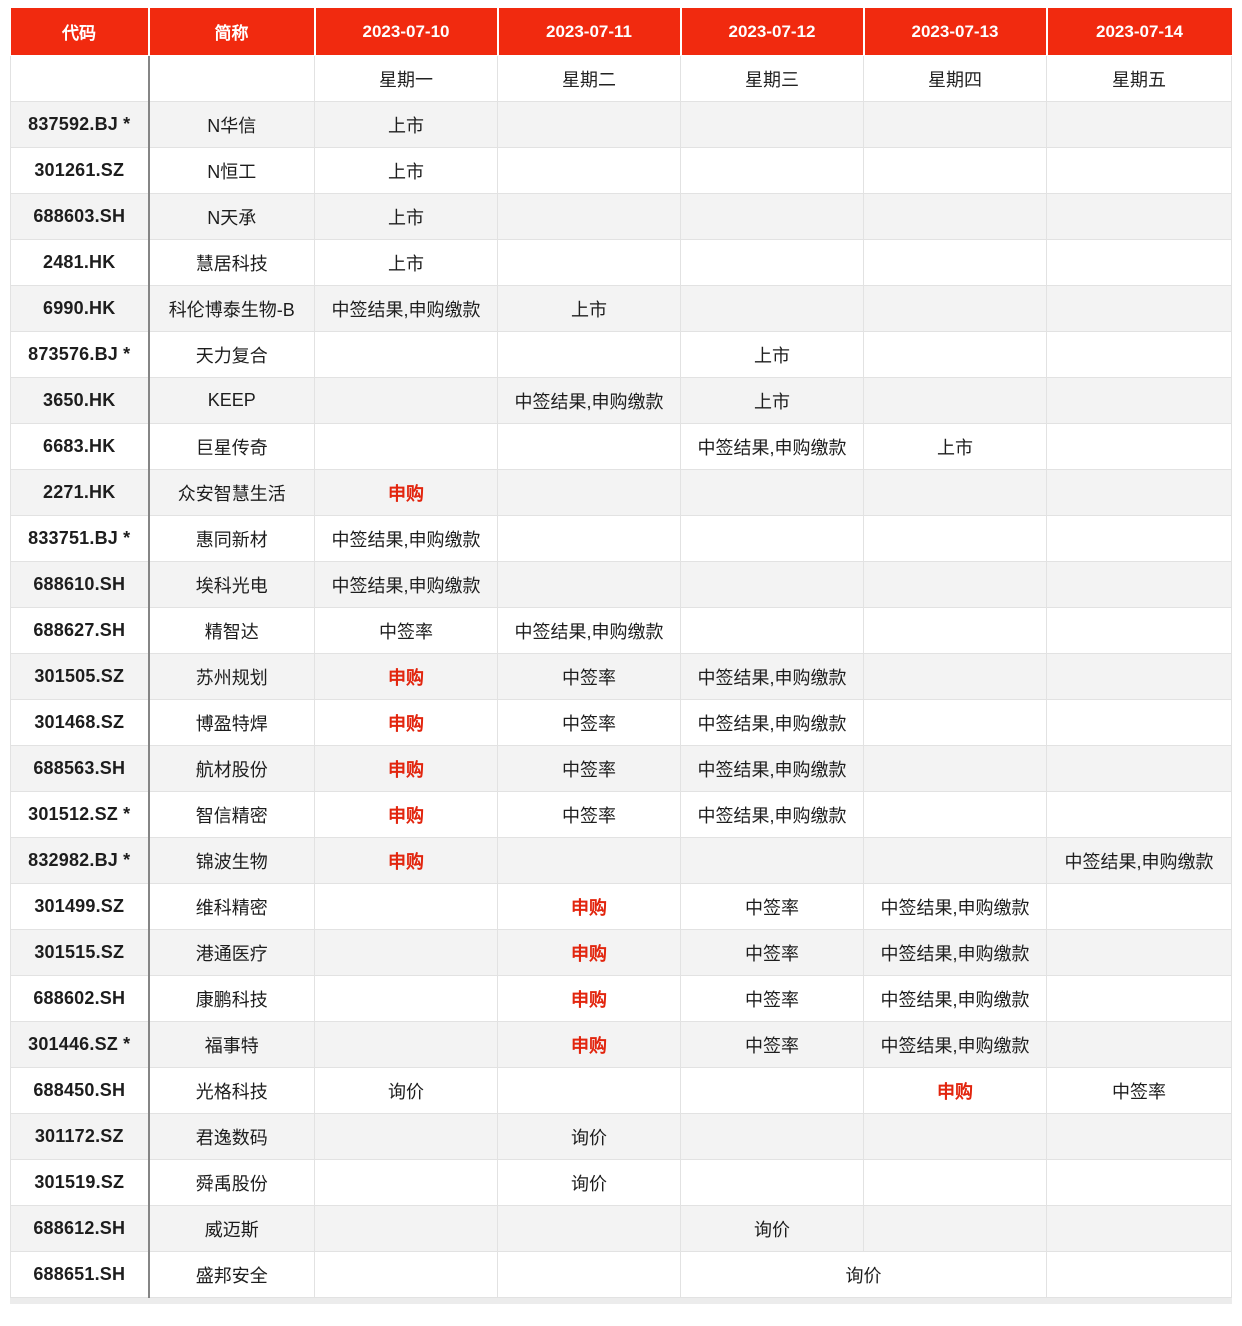  I want to click on stock-code-cell: 688651.SH, so click(80, 1274).